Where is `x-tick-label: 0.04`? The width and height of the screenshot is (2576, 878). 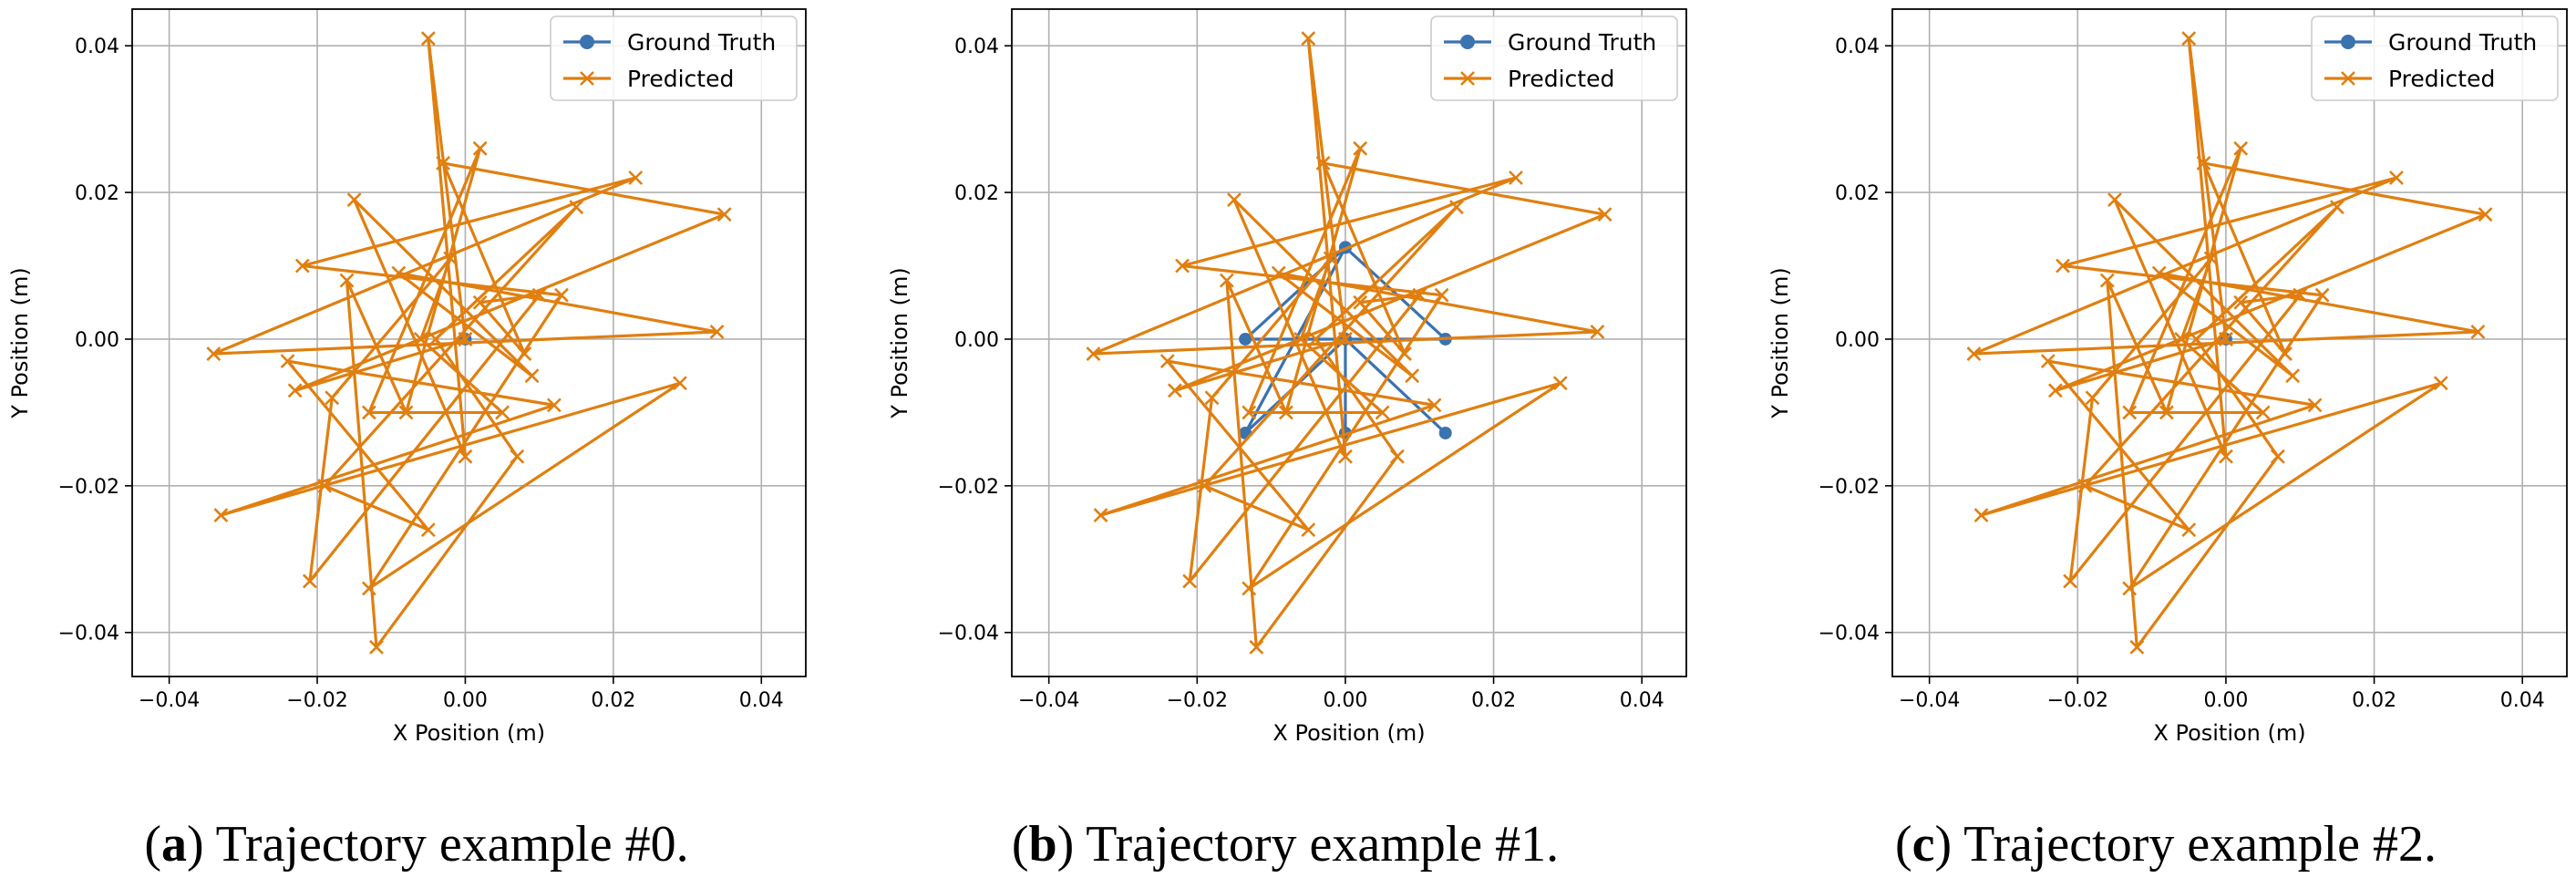
x-tick-label: 0.04 is located at coordinates (1642, 701).